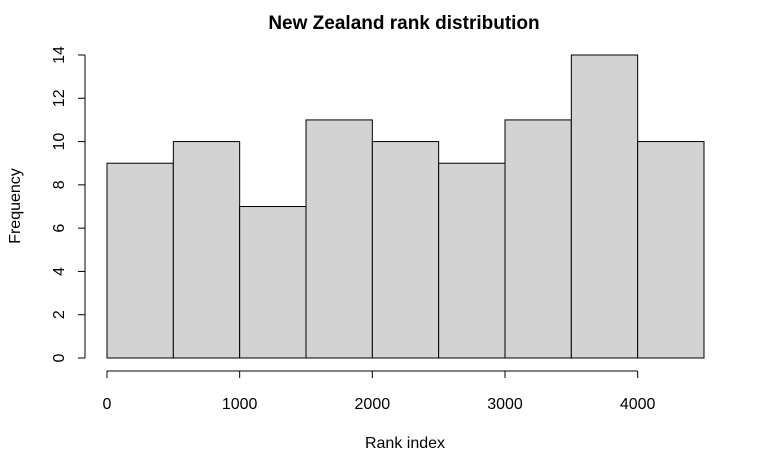 This screenshot has height=475, width=770. What do you see at coordinates (59, 55) in the screenshot?
I see `y-tick-label-7: 14` at bounding box center [59, 55].